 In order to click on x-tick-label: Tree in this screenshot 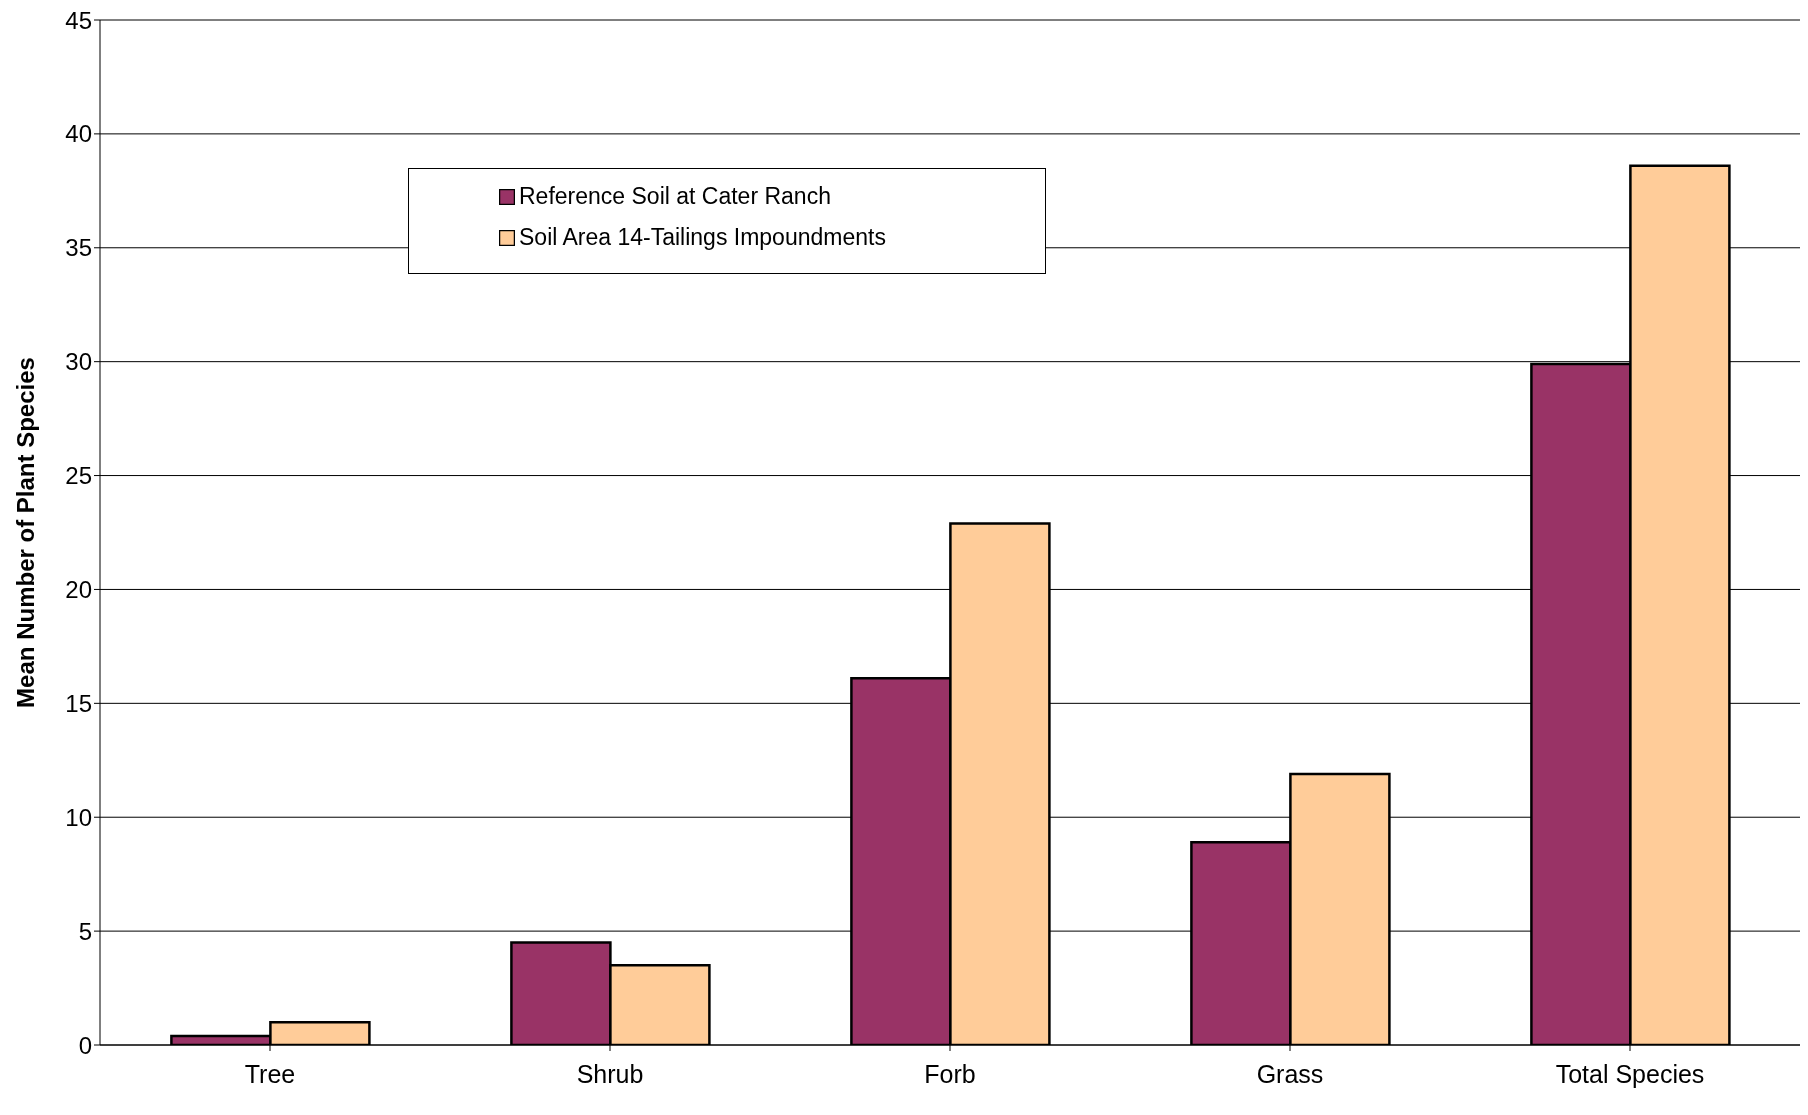, I will do `click(270, 1073)`.